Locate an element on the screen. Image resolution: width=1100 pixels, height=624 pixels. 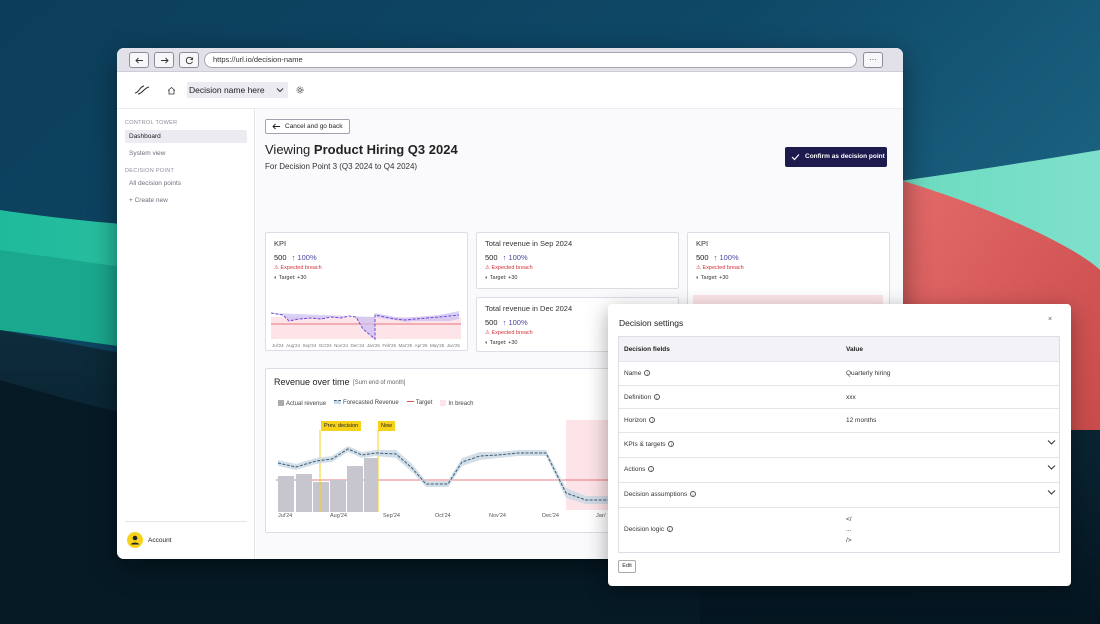
back-arrow-button is located at coordinates (139, 60).